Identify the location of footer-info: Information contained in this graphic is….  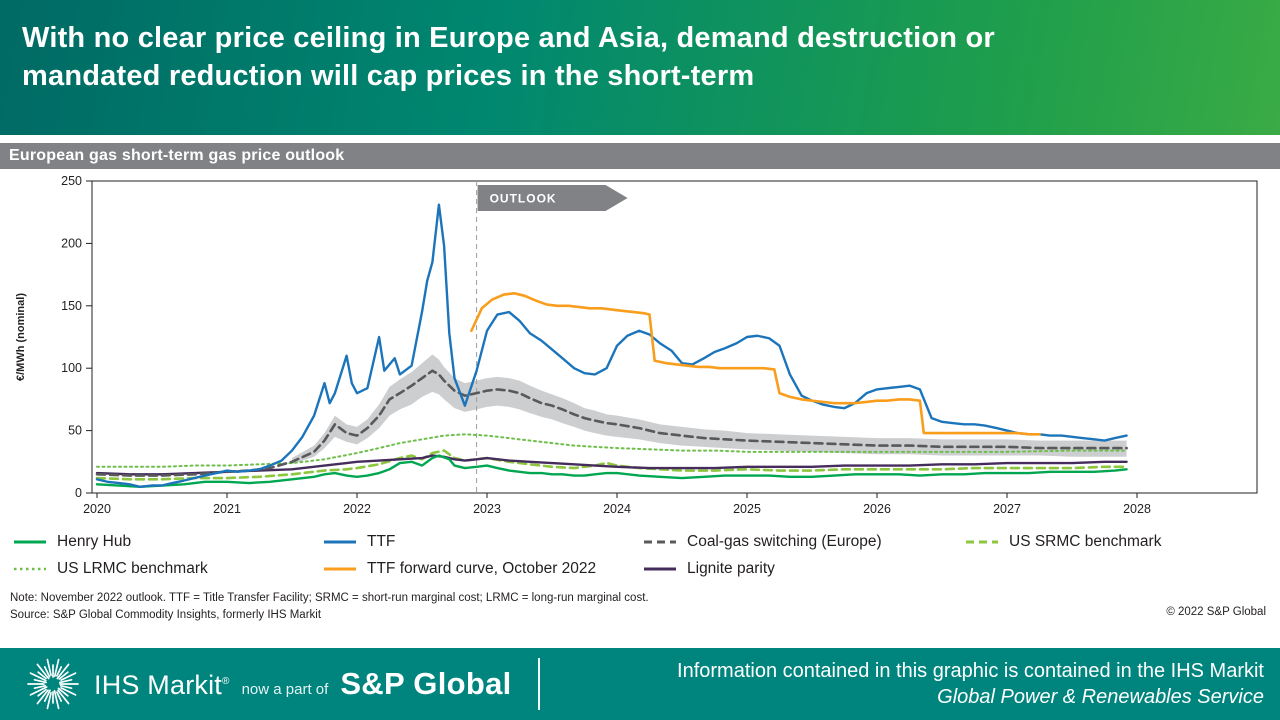
(922, 684).